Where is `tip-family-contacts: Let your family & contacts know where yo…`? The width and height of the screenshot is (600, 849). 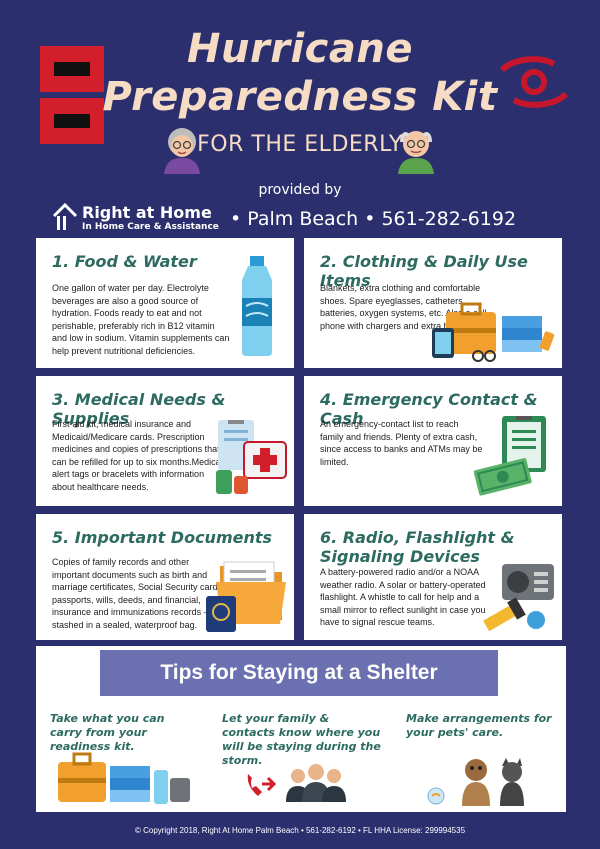 tip-family-contacts: Let your family & contacts know where yo… is located at coordinates (300, 756).